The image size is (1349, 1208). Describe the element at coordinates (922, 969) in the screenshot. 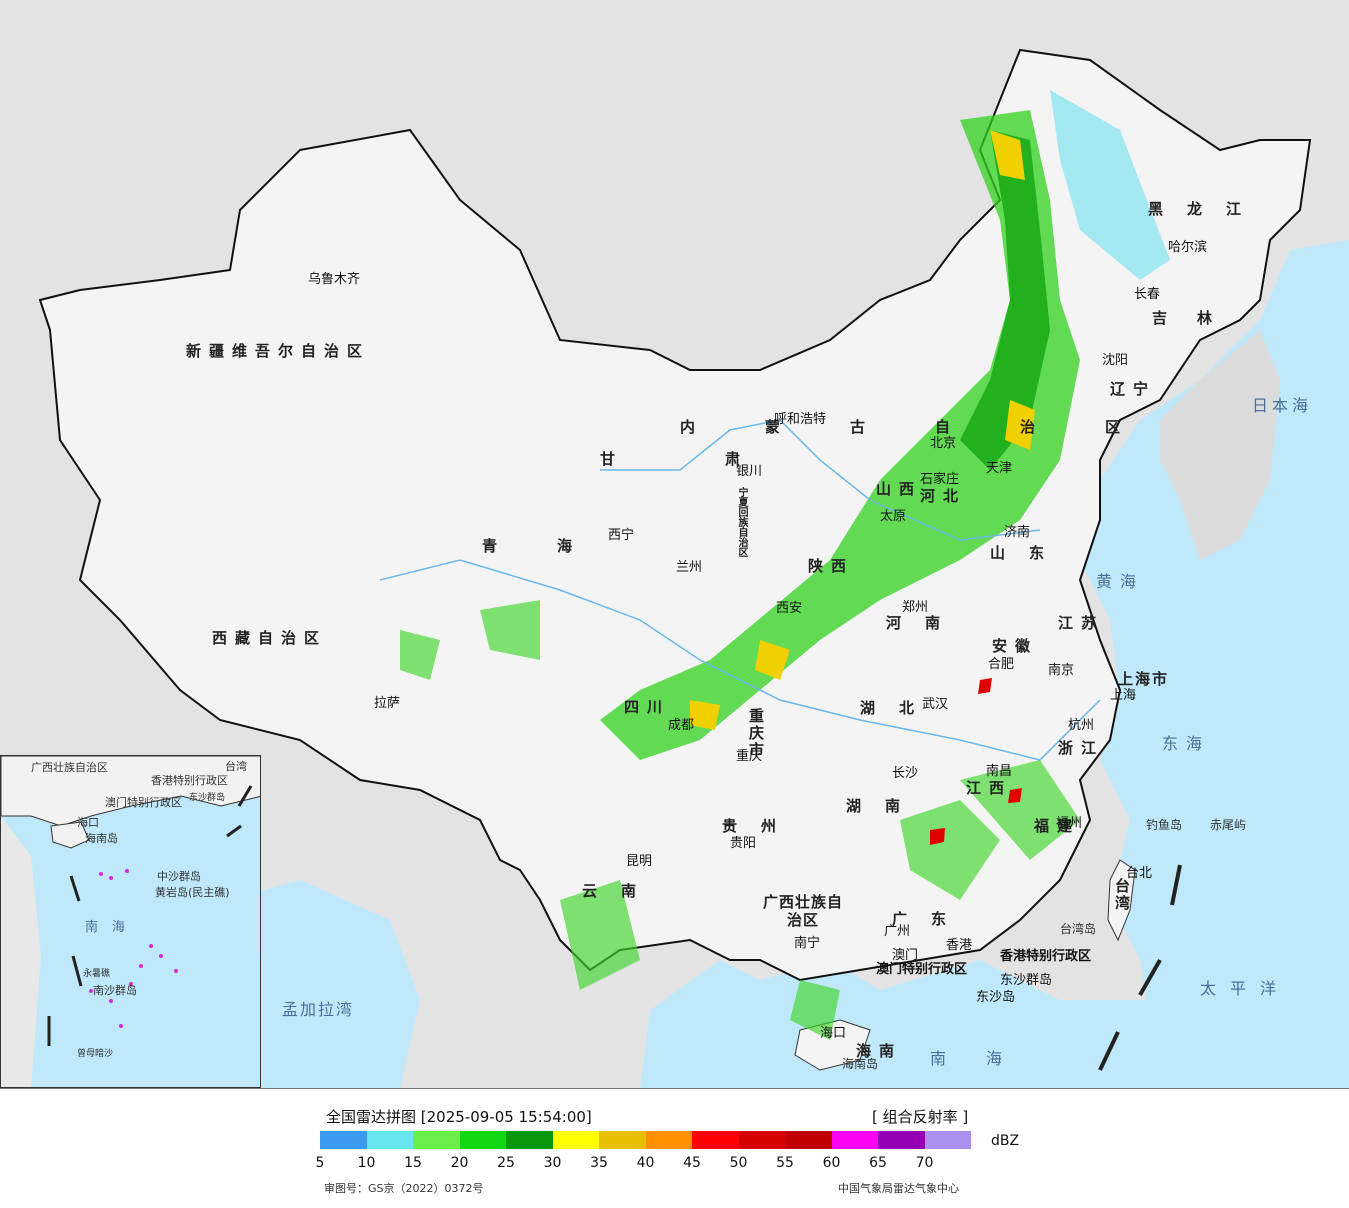

I see `region-label: 澳门特别行政区` at that location.